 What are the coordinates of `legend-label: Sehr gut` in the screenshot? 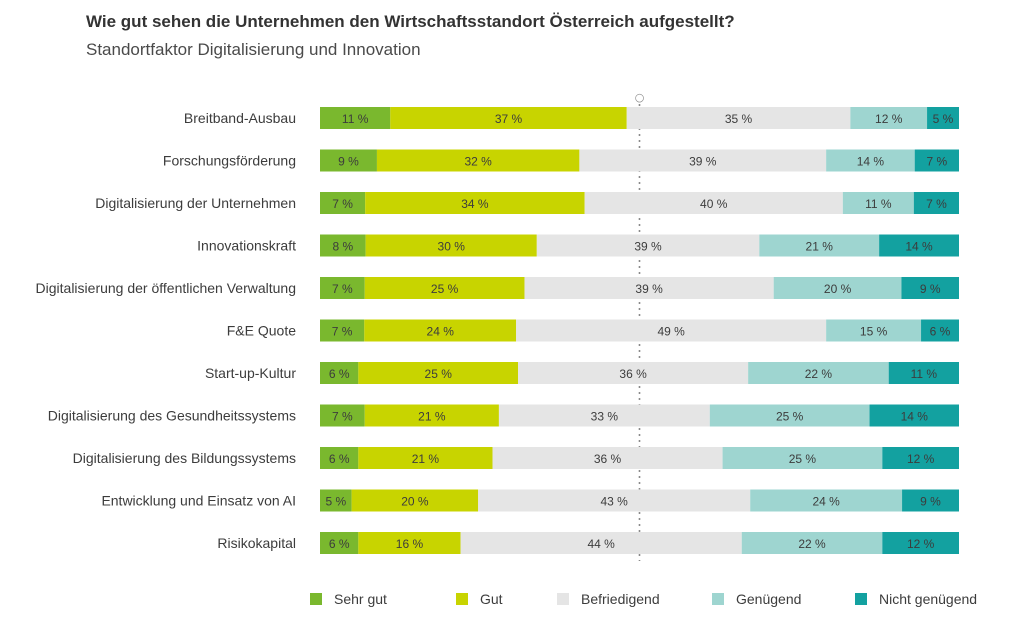 It's located at (360, 599).